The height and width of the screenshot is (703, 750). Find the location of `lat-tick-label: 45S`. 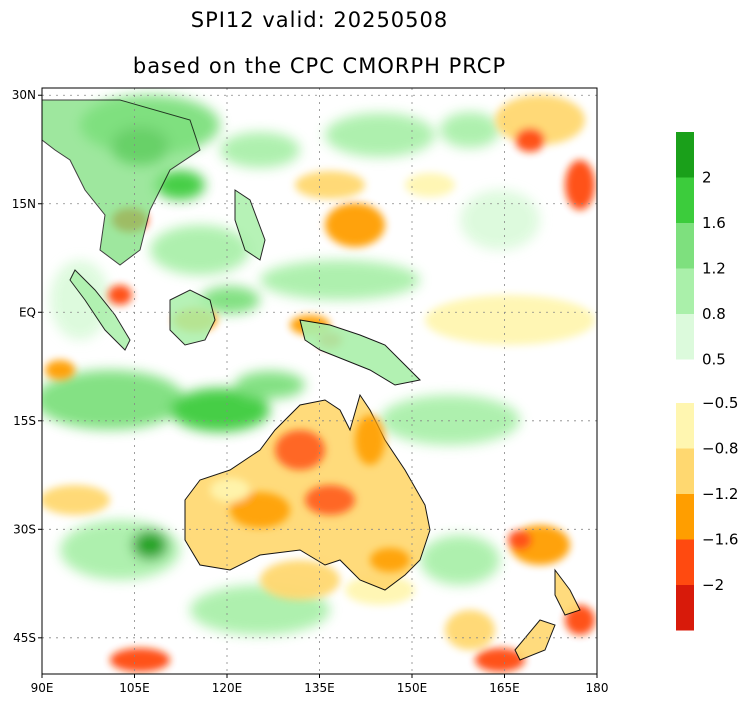

lat-tick-label: 45S is located at coordinates (24, 638).